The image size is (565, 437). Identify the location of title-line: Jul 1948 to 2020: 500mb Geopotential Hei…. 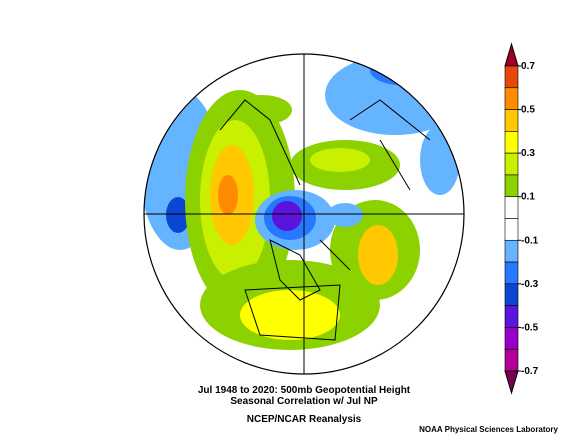
(304, 390).